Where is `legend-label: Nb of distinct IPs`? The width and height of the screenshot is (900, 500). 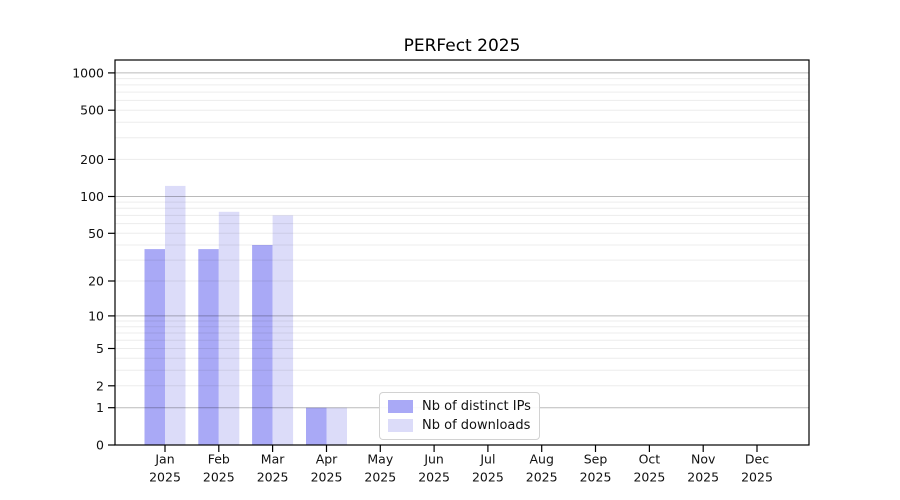 legend-label: Nb of distinct IPs is located at coordinates (476, 406).